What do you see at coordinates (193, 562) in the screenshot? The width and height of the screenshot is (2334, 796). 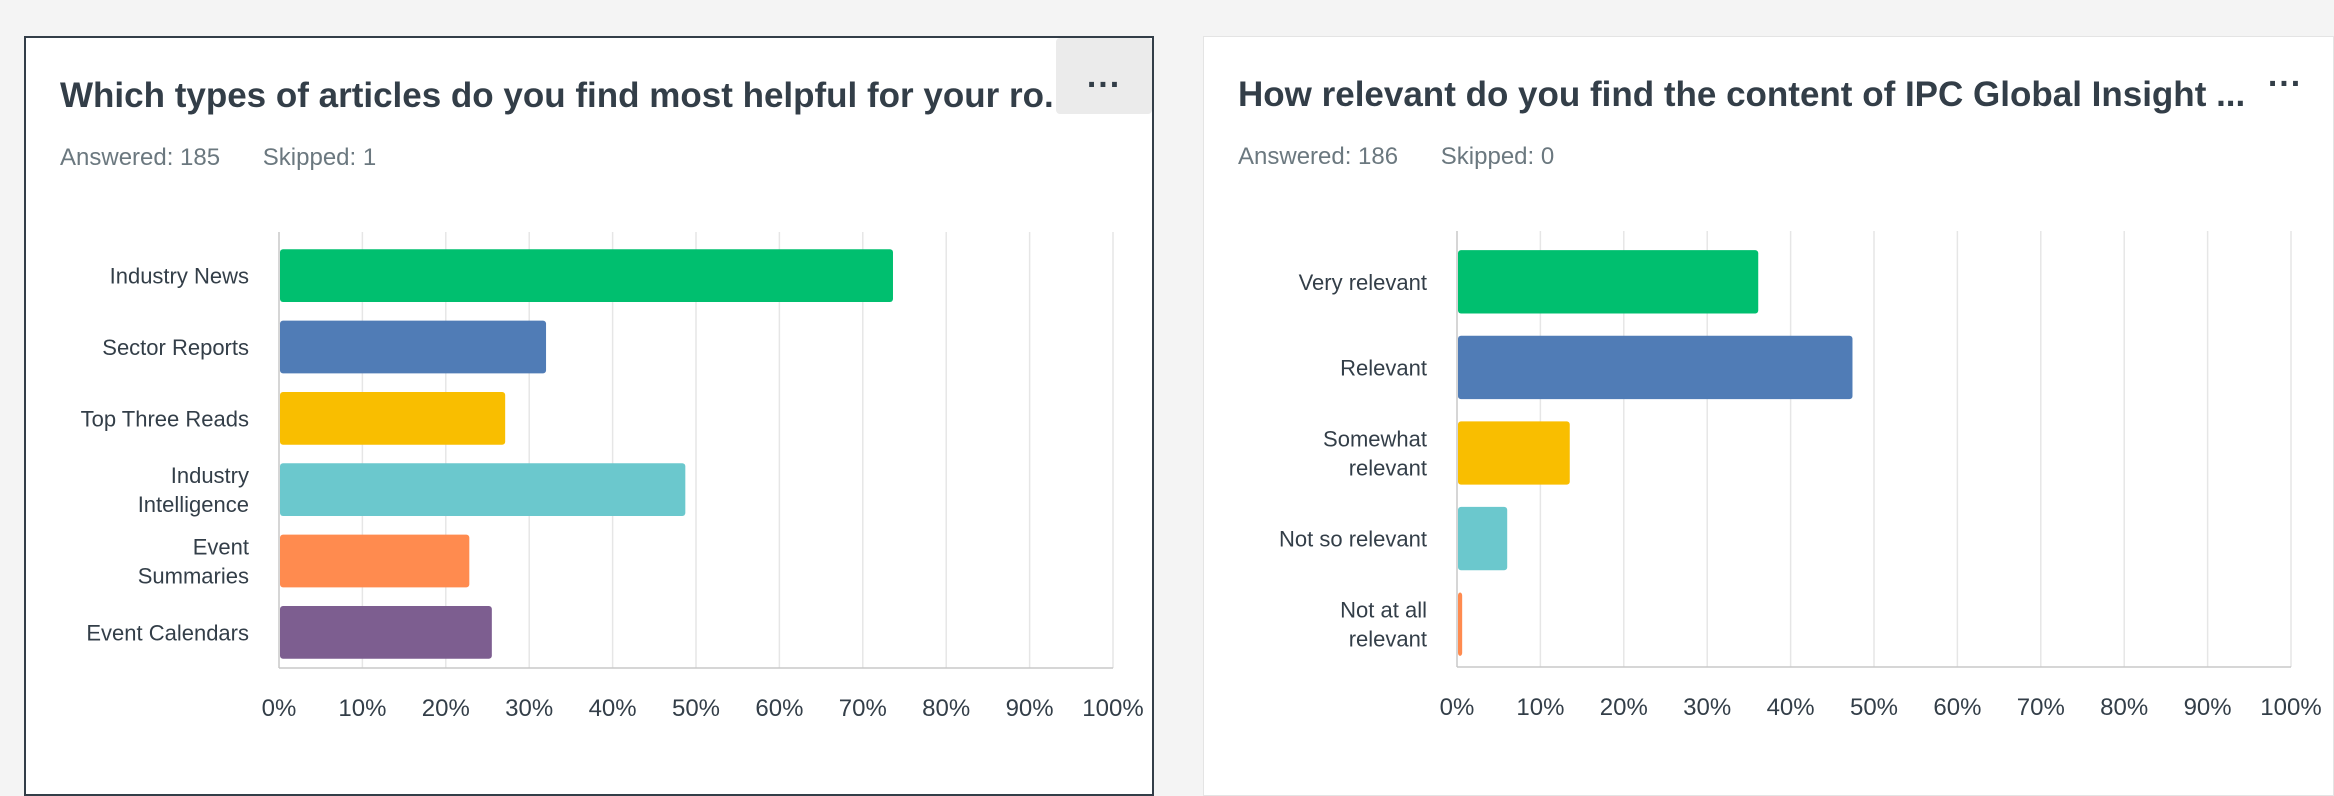 I see `category-label: Event Summaries` at bounding box center [193, 562].